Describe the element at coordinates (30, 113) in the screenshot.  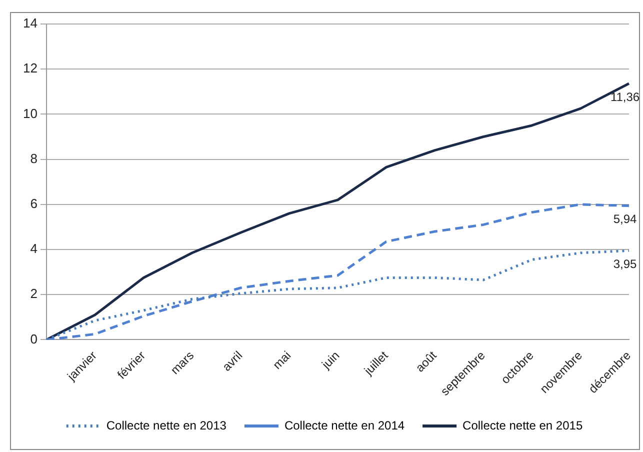
I see `y-tick-label: 10` at that location.